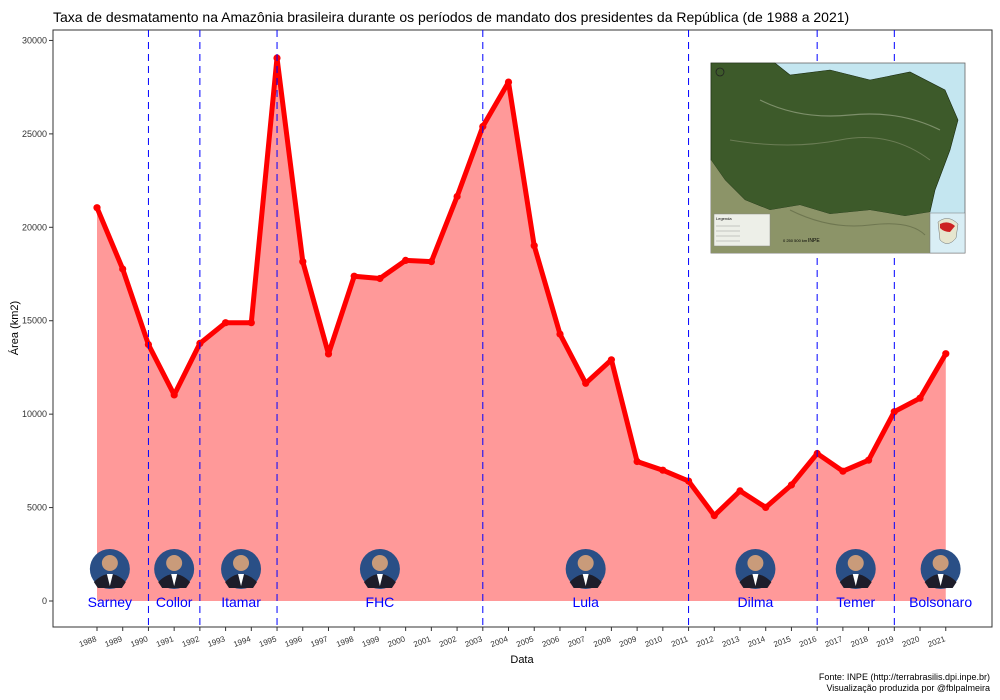 The image size is (1000, 700). Describe the element at coordinates (680, 641) in the screenshot. I see `x-tick-label: 2011` at that location.